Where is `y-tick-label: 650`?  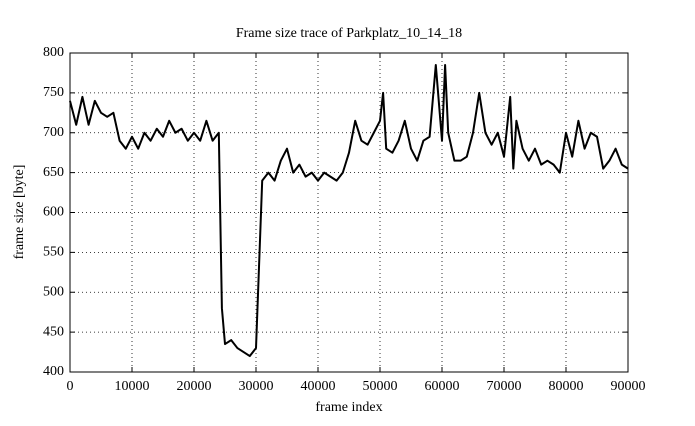
y-tick-label: 650 is located at coordinates (53, 172).